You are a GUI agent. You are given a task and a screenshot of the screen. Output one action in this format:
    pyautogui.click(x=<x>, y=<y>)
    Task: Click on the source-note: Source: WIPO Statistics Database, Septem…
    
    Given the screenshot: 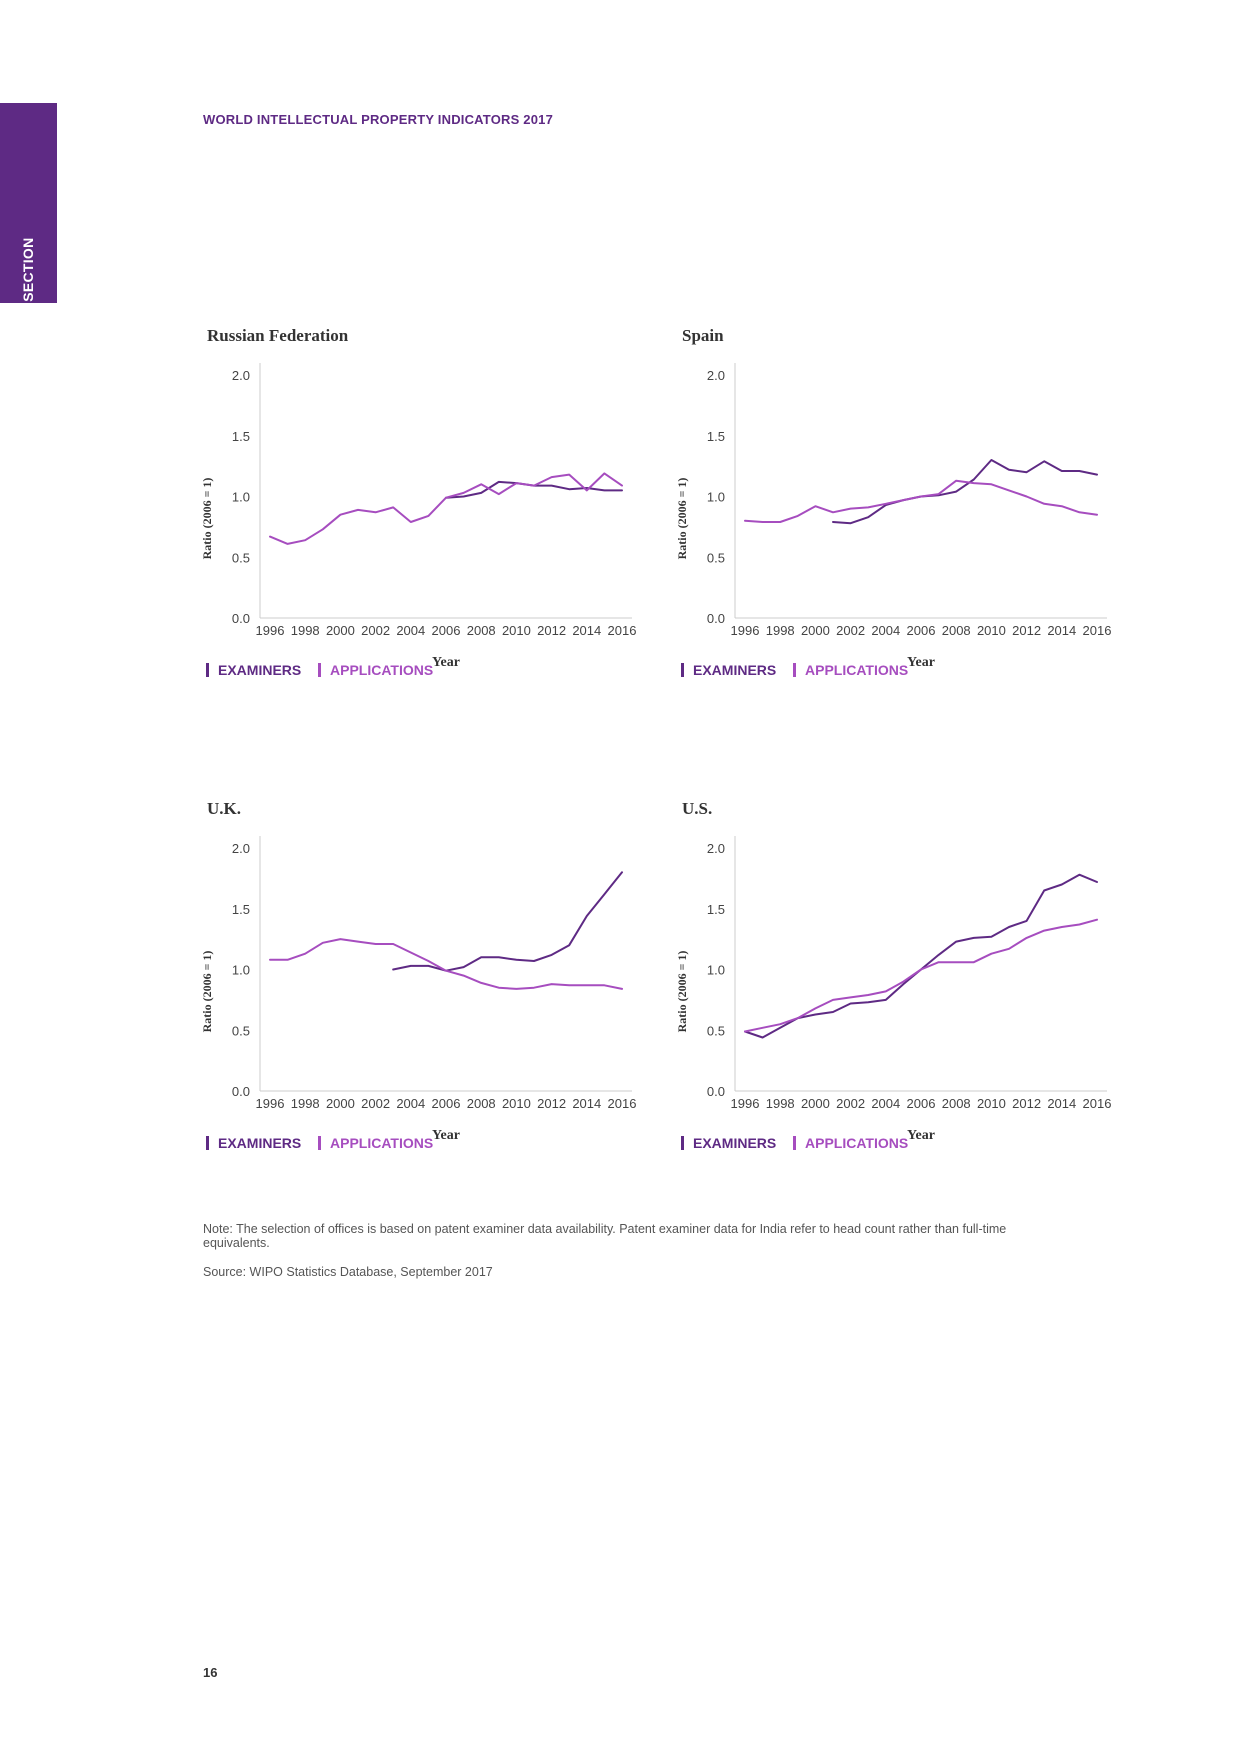 What is the action you would take?
    pyautogui.click(x=348, y=1272)
    